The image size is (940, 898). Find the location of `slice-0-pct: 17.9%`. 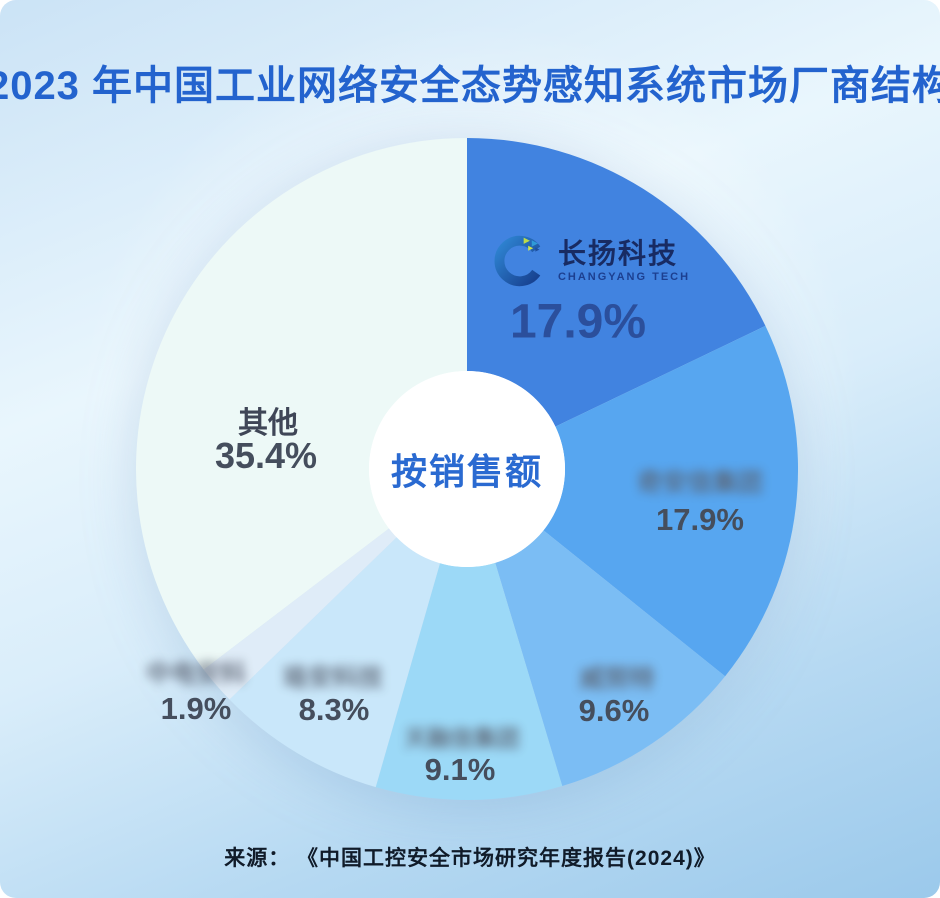

slice-0-pct: 17.9% is located at coordinates (578, 322).